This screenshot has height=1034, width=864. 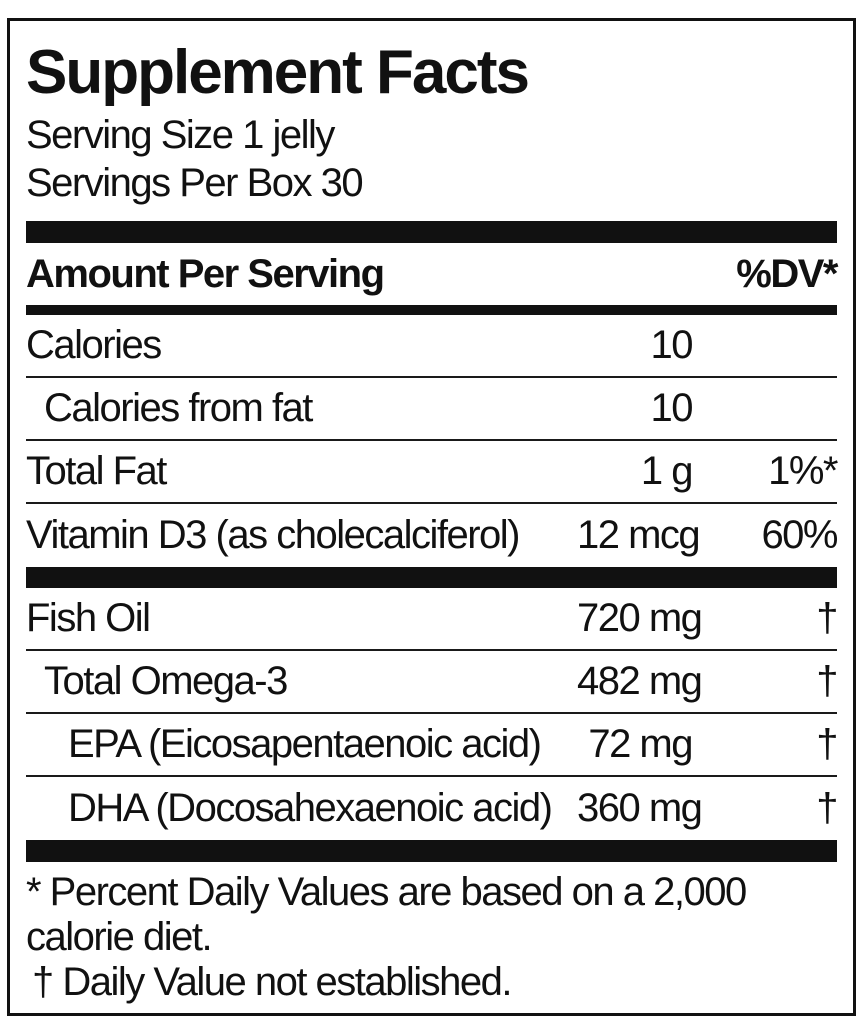 I want to click on nutrient-amount: 12 mcg, so click(x=639, y=535).